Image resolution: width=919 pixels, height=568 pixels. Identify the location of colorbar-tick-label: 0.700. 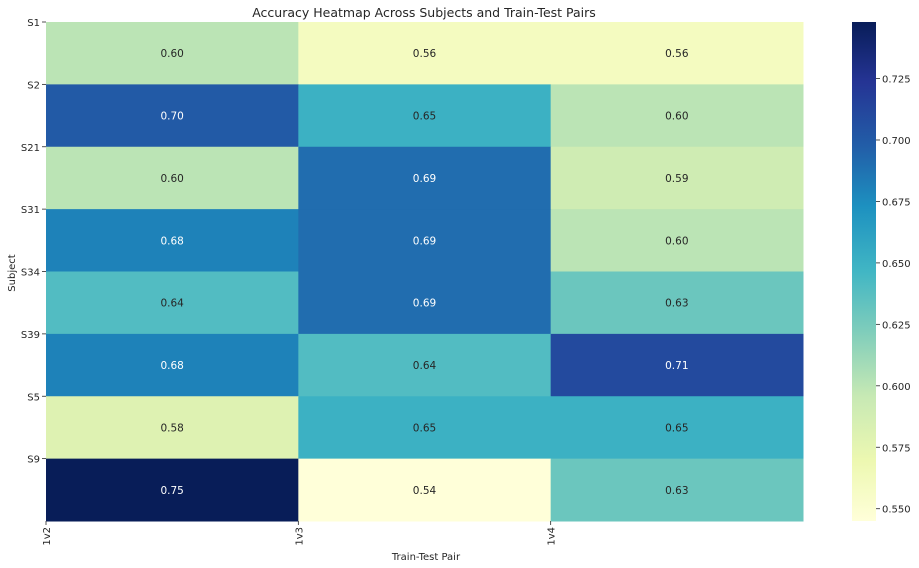
(896, 141).